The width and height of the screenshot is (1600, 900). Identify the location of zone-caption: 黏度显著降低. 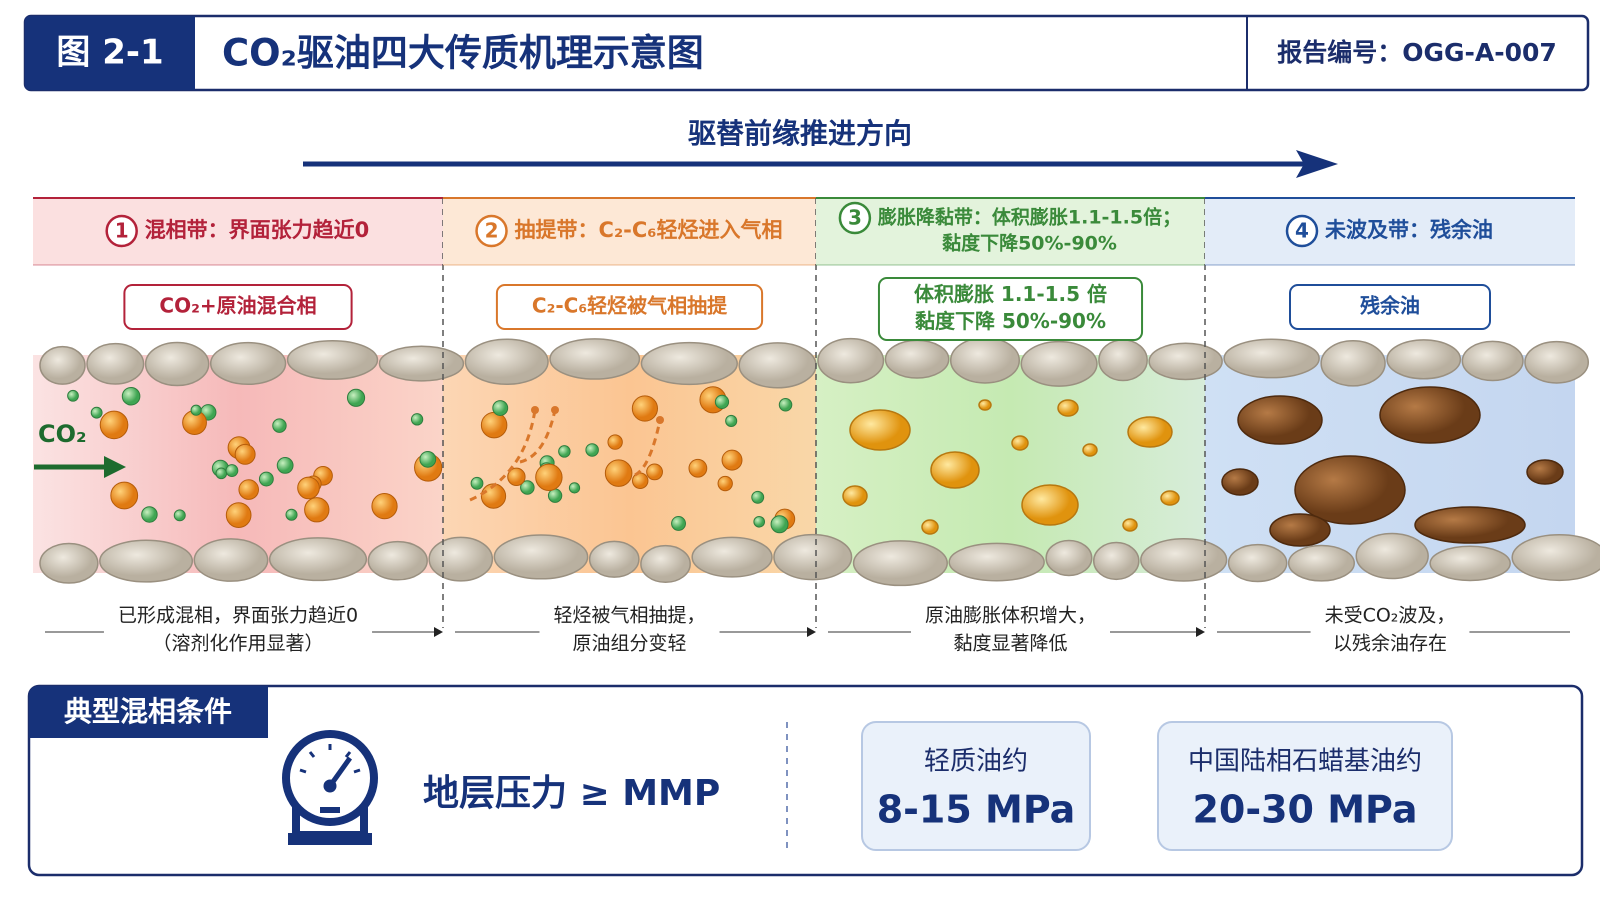
(1010, 644).